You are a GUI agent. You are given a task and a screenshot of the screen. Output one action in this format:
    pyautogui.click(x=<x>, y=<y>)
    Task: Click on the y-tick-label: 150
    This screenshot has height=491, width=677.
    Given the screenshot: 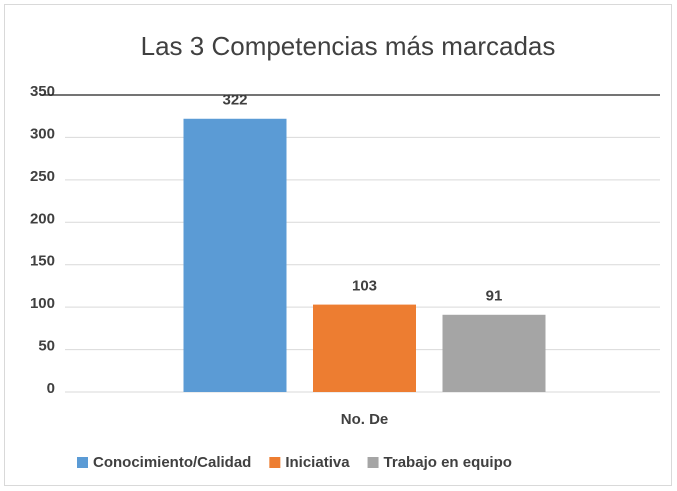 What is the action you would take?
    pyautogui.click(x=42, y=261)
    